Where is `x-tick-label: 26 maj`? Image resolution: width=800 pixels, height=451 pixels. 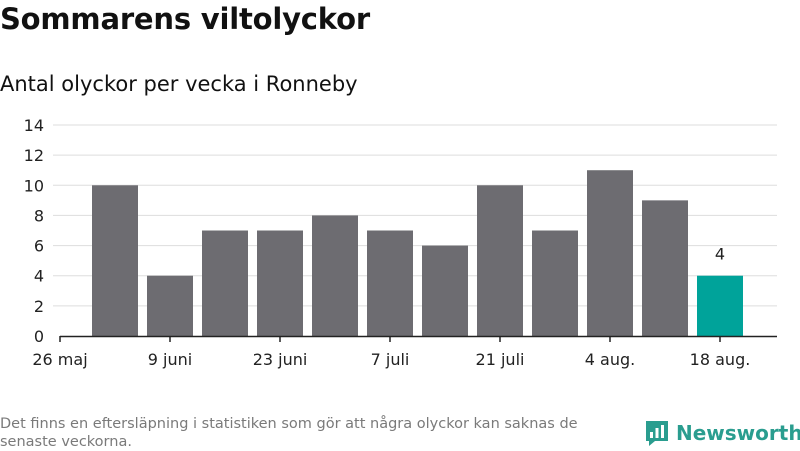 x-tick-label: 26 maj is located at coordinates (59, 359).